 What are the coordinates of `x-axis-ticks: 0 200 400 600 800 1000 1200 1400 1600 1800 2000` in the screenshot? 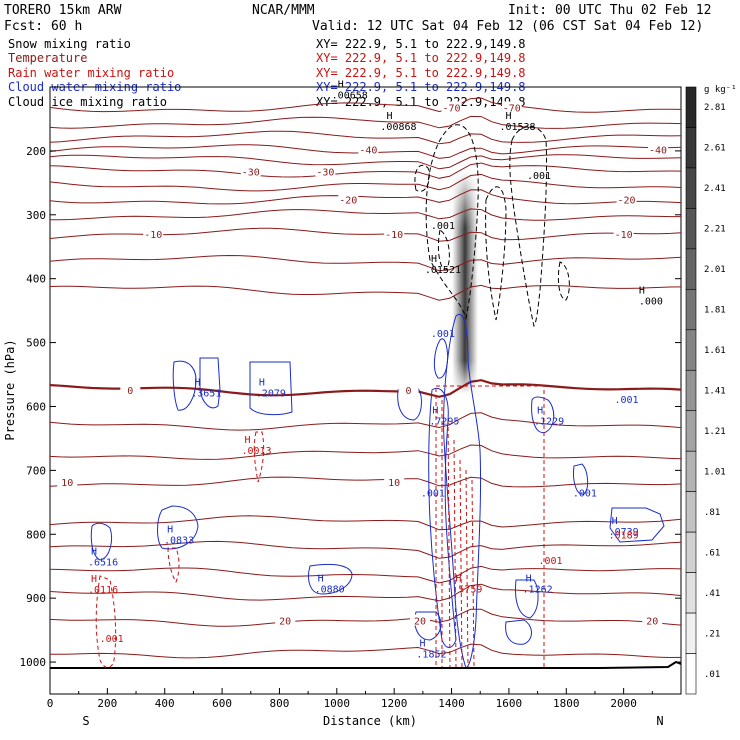 It's located at (350, 699).